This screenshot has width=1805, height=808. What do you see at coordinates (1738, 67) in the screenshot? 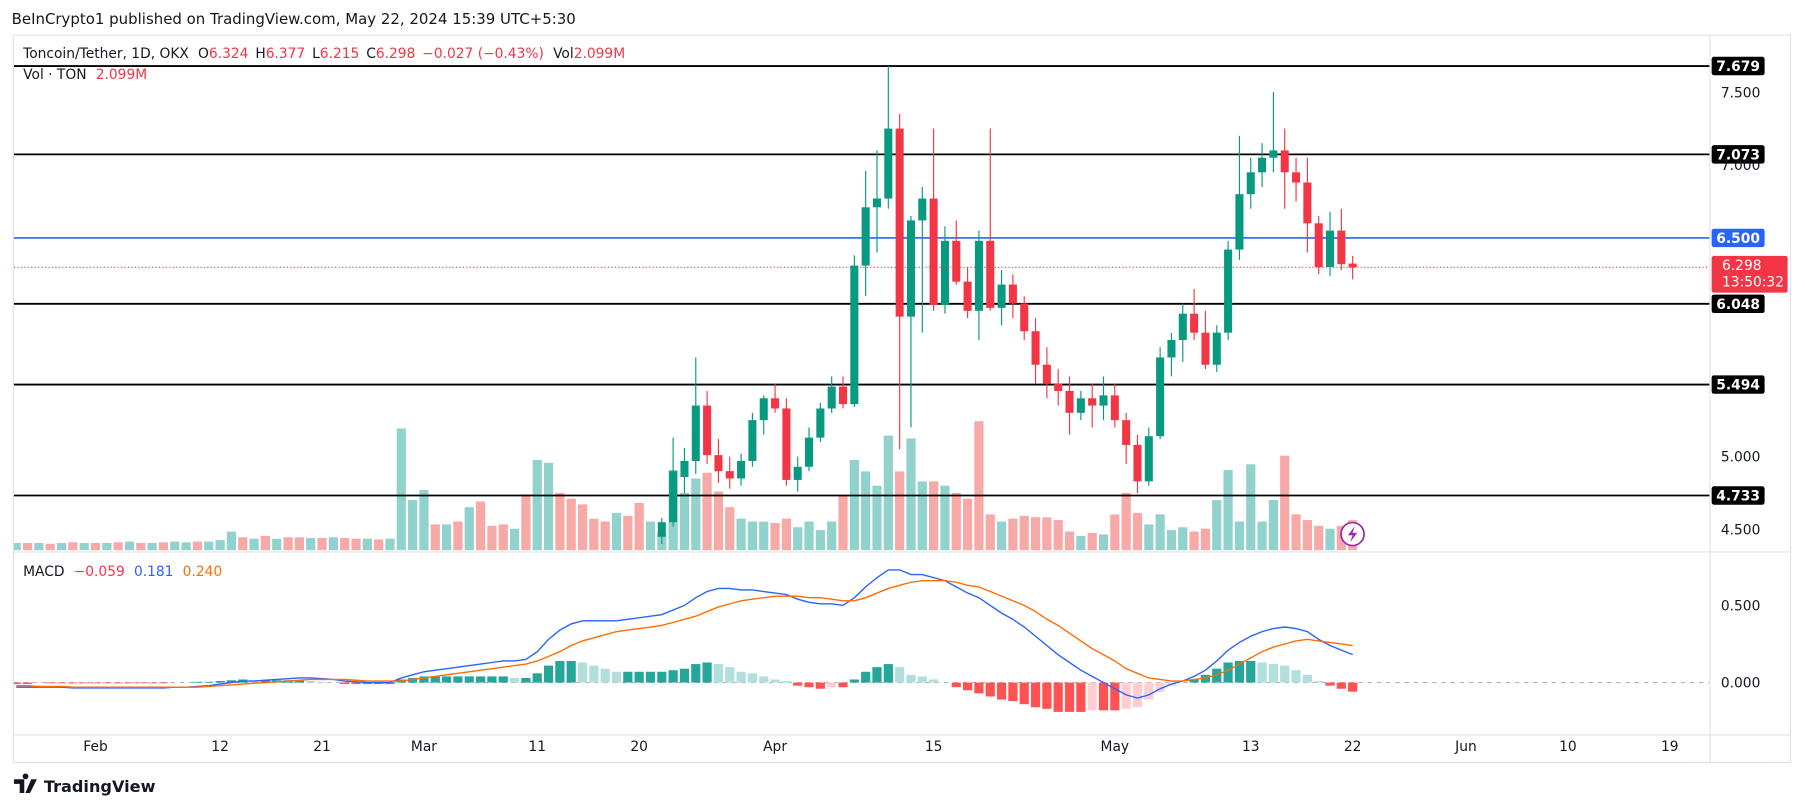
I see `level-label: 7.679` at bounding box center [1738, 67].